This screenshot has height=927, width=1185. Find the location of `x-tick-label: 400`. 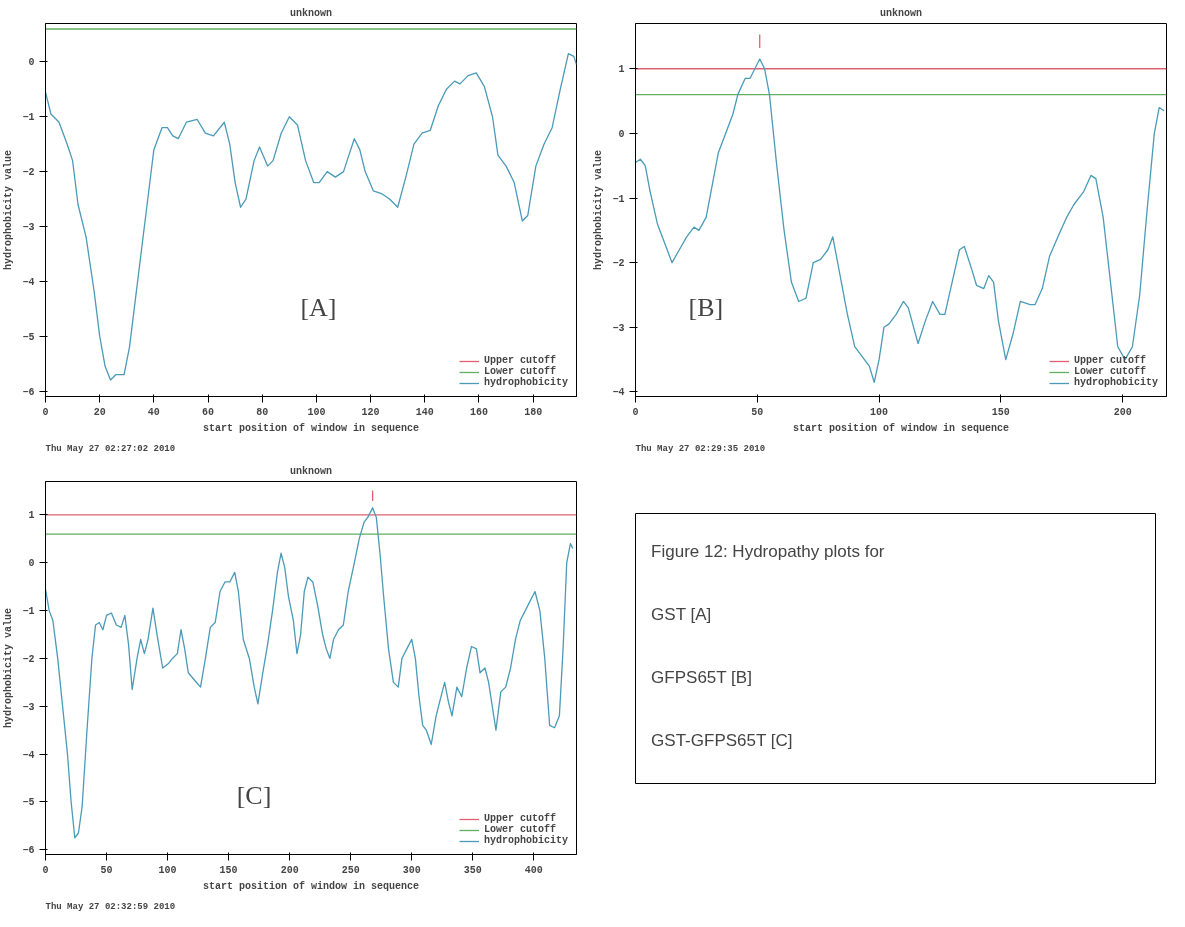

x-tick-label: 400 is located at coordinates (533, 870).